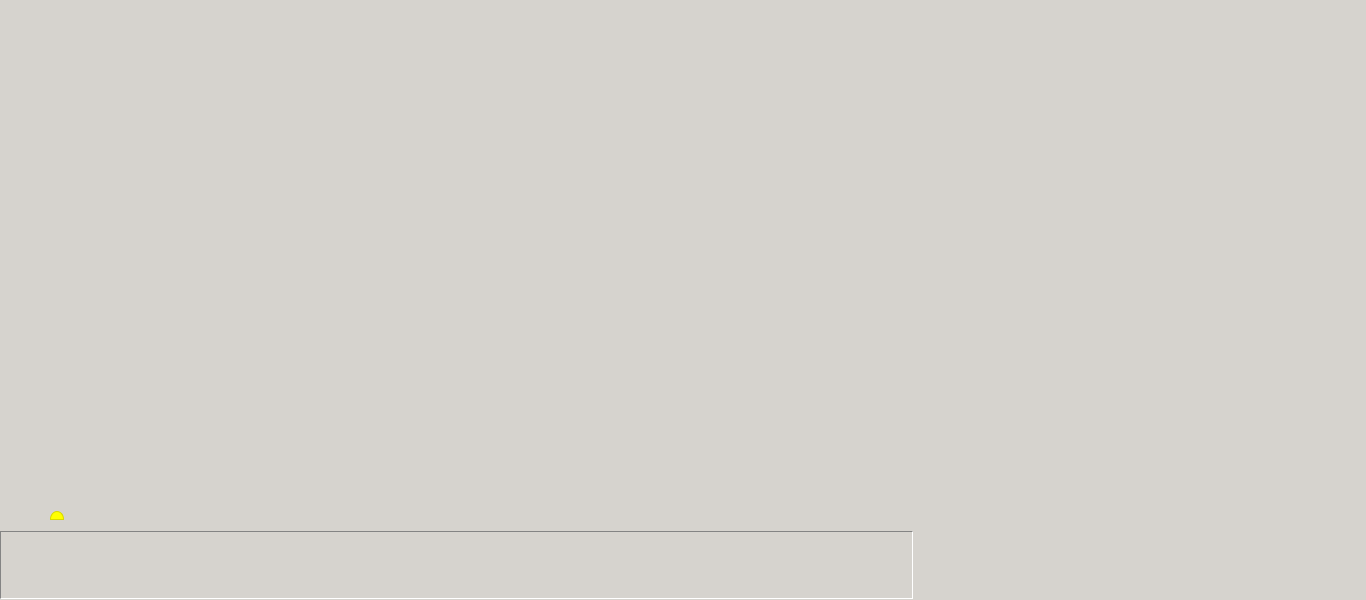 This screenshot has height=600, width=1366. Describe the element at coordinates (456, 565) in the screenshot. I see `stats-table` at that location.